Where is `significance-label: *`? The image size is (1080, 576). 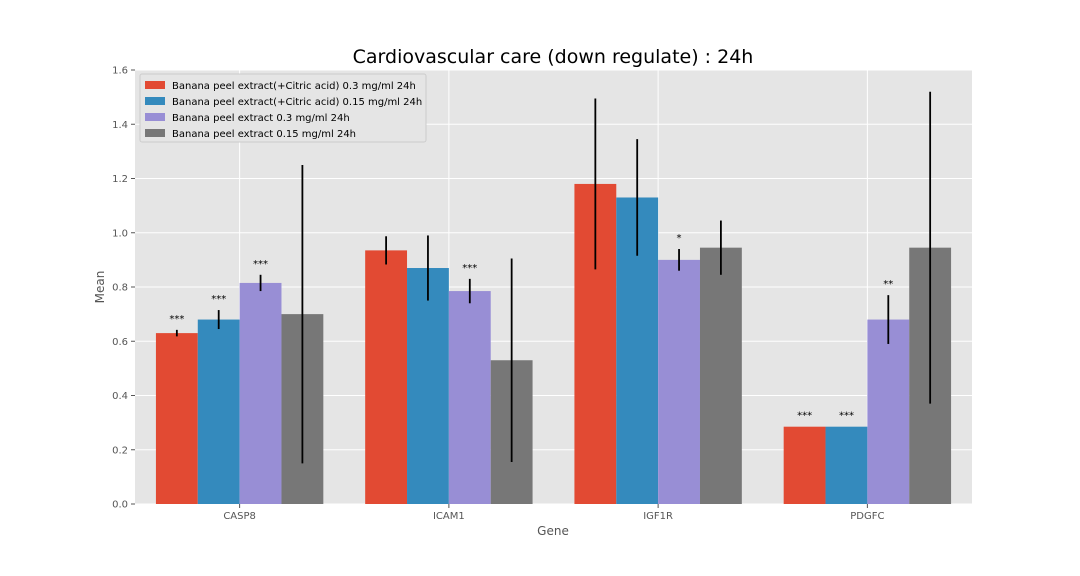 significance-label: * is located at coordinates (679, 238).